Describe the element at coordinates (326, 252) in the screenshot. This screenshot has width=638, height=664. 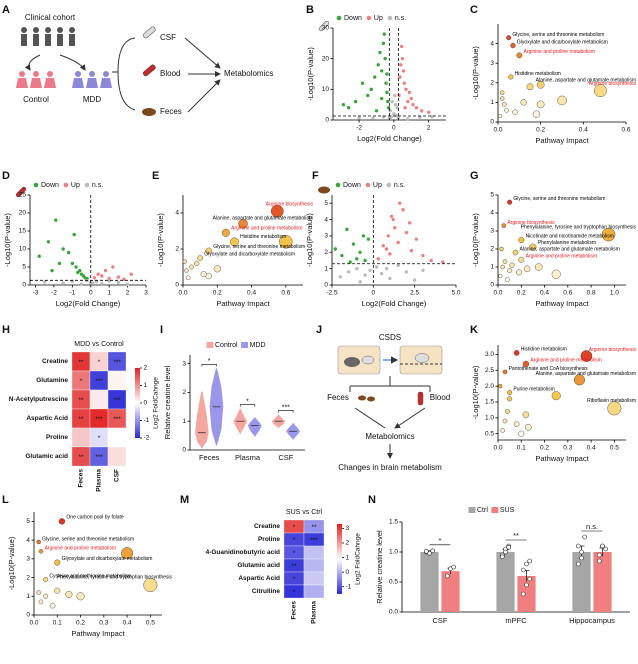
I see `y-tick-label: 2` at that location.